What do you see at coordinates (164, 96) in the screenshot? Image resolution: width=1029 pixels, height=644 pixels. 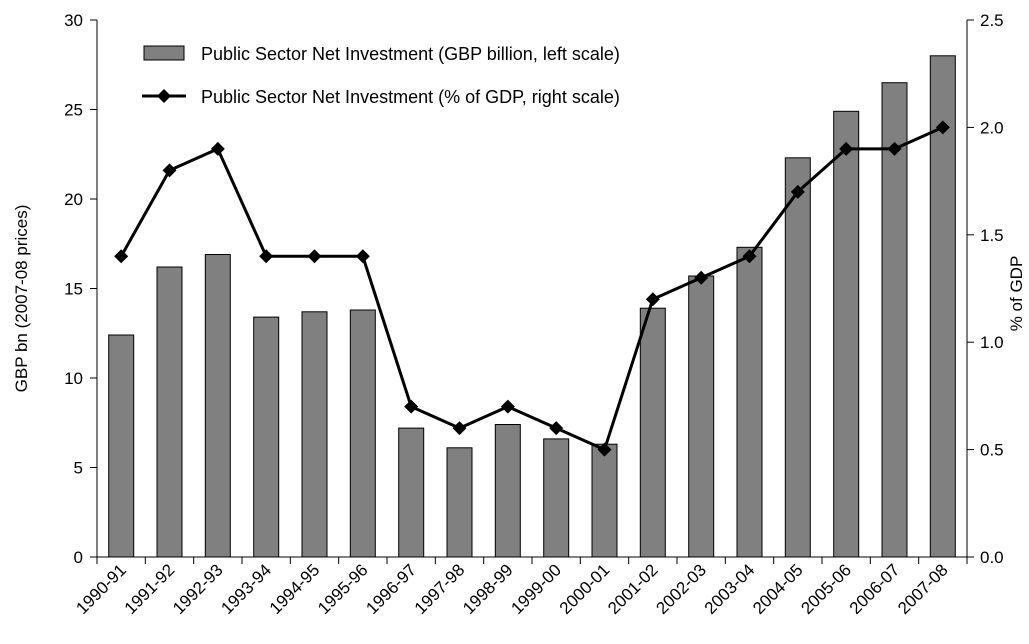 I see `legend-line-marker` at bounding box center [164, 96].